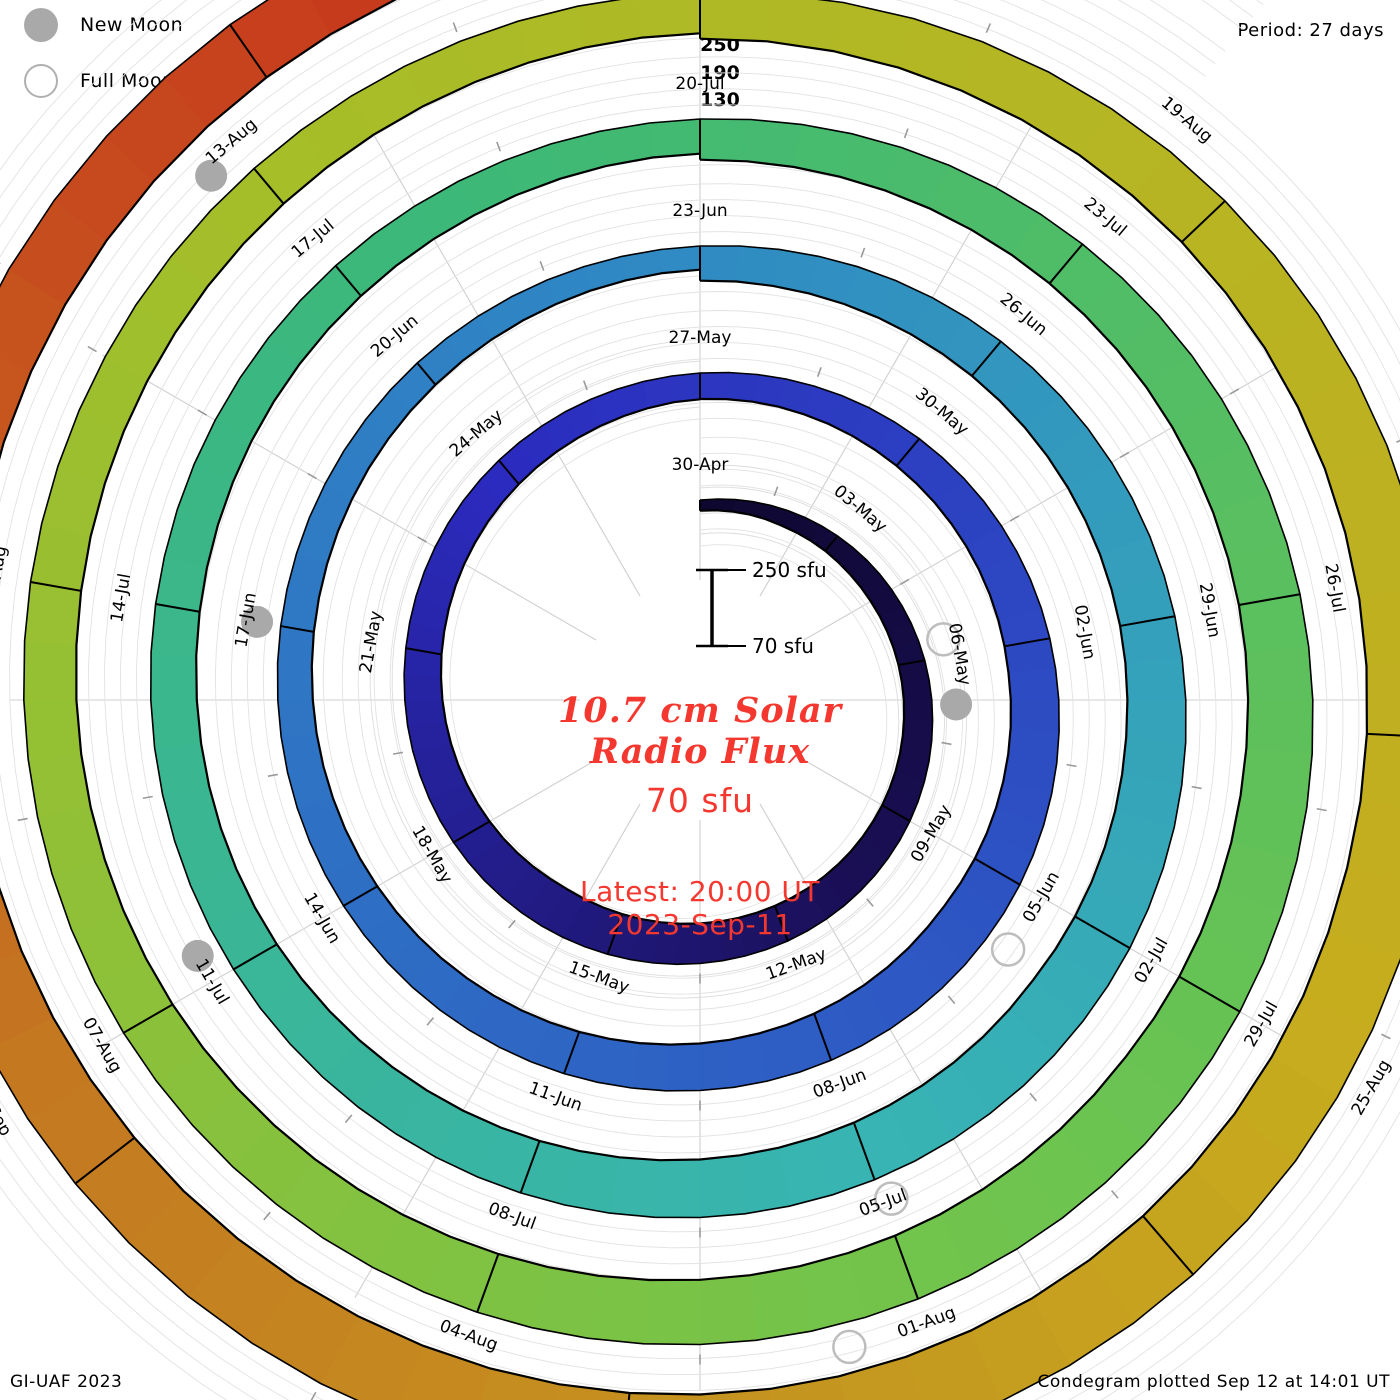  What do you see at coordinates (66, 1382) in the screenshot?
I see `footer-credit: GI-UAF 2023` at bounding box center [66, 1382].